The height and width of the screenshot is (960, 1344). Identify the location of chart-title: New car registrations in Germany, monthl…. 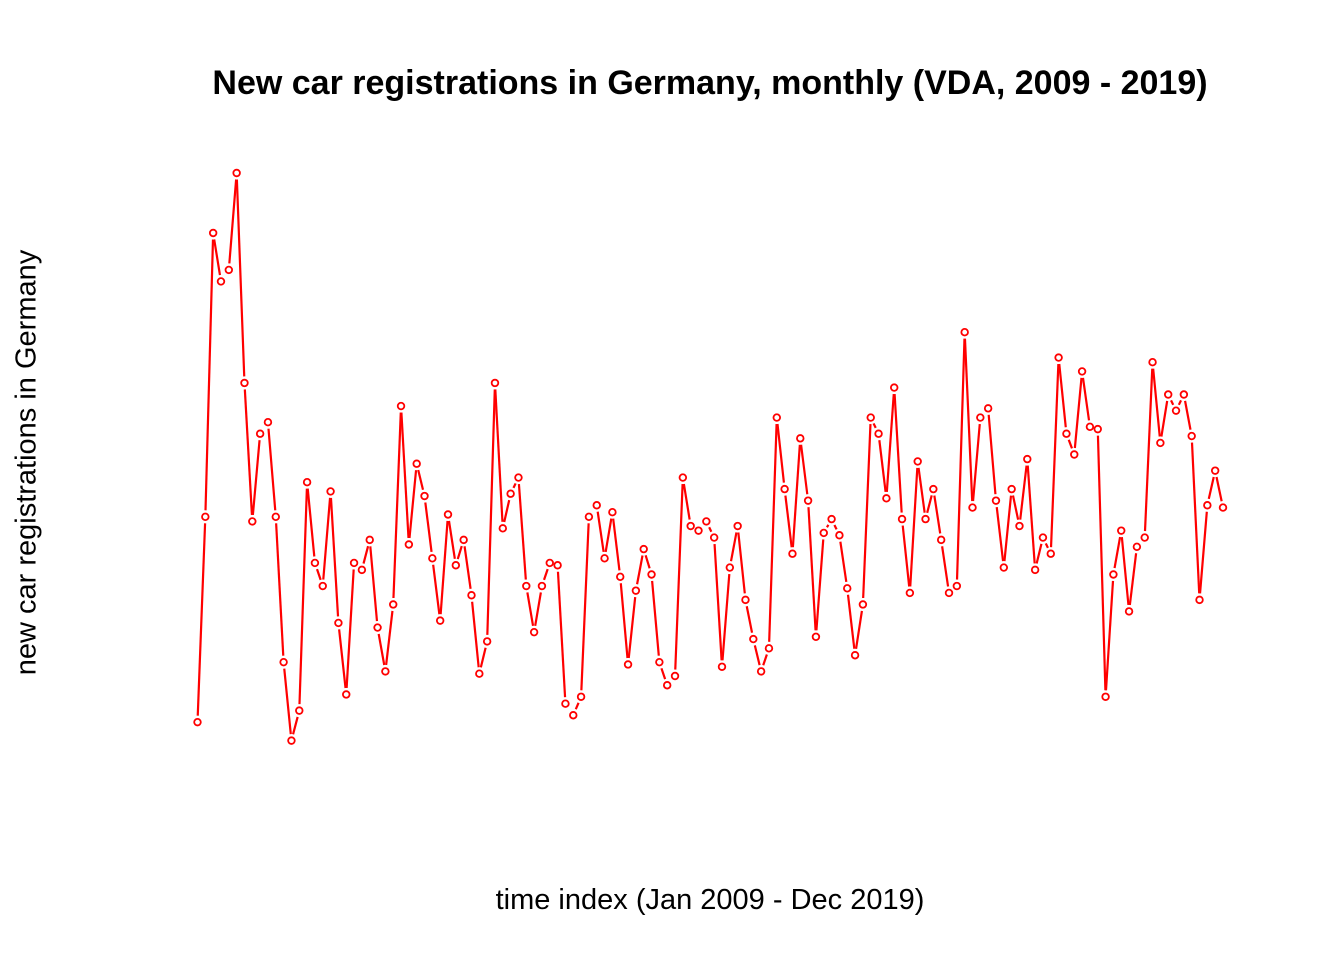
(710, 83).